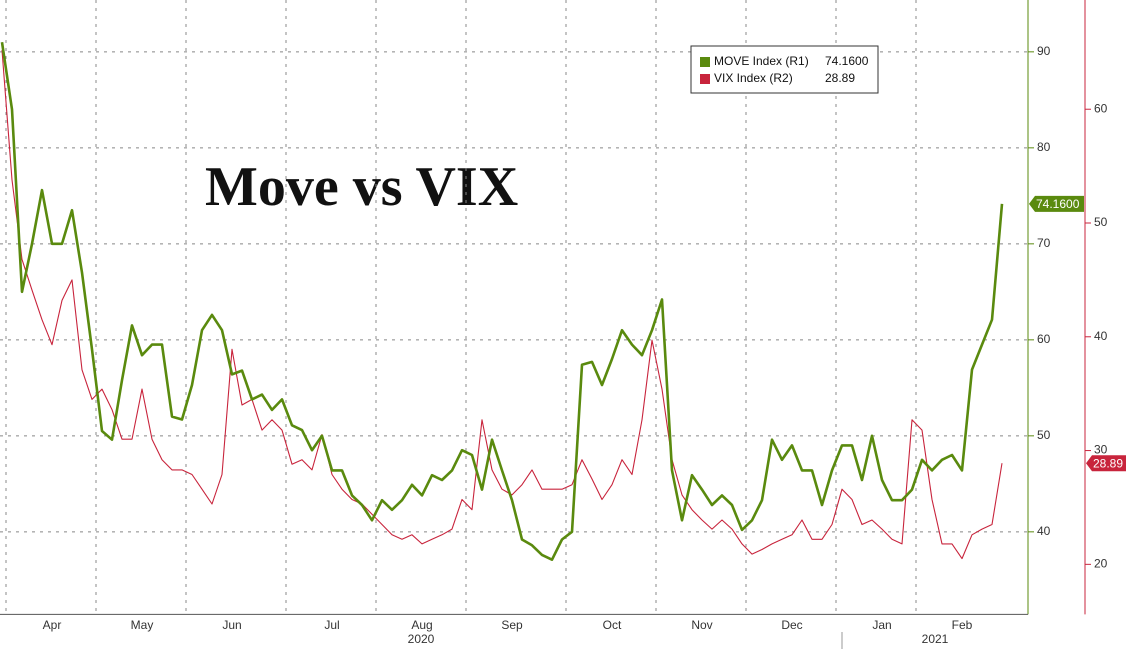 The image size is (1126, 649). I want to click on y2-tick-label: 50, so click(1101, 222).